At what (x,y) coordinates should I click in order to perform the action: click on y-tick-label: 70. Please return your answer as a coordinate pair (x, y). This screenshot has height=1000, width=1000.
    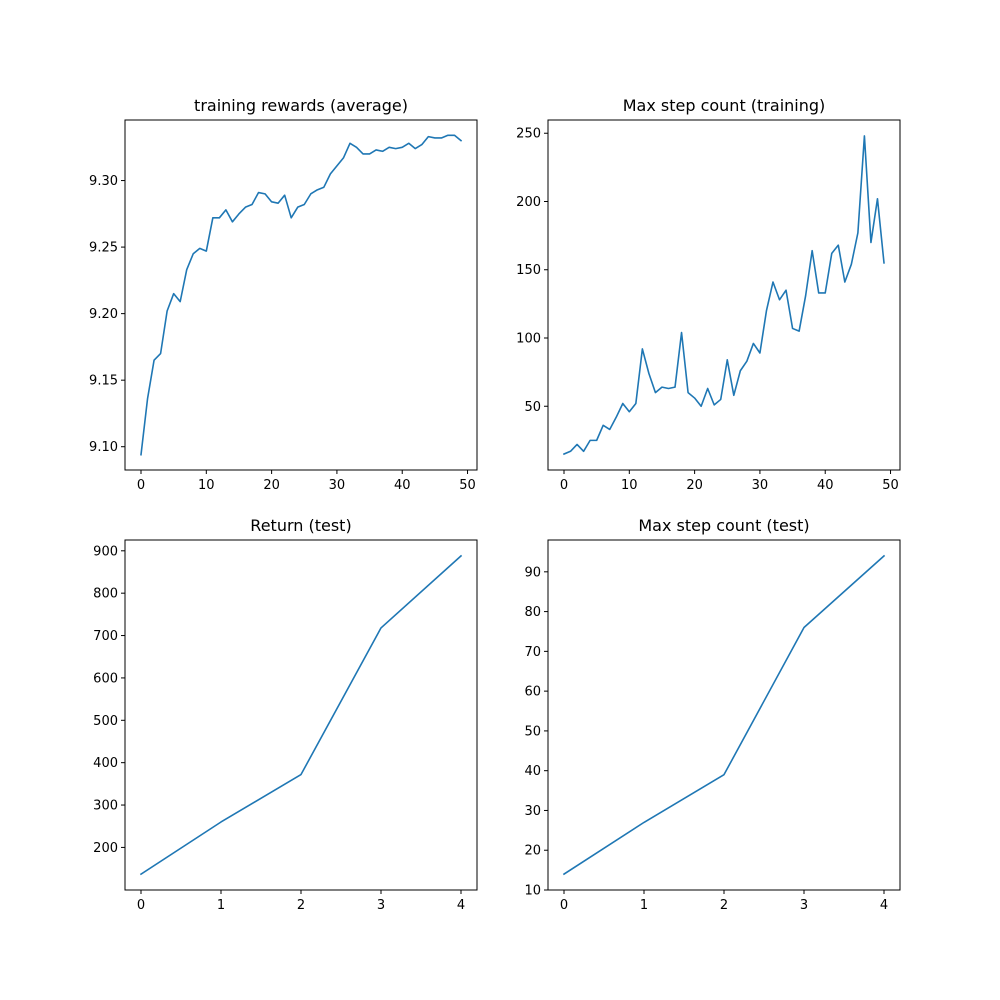
    Looking at the image, I should click on (532, 652).